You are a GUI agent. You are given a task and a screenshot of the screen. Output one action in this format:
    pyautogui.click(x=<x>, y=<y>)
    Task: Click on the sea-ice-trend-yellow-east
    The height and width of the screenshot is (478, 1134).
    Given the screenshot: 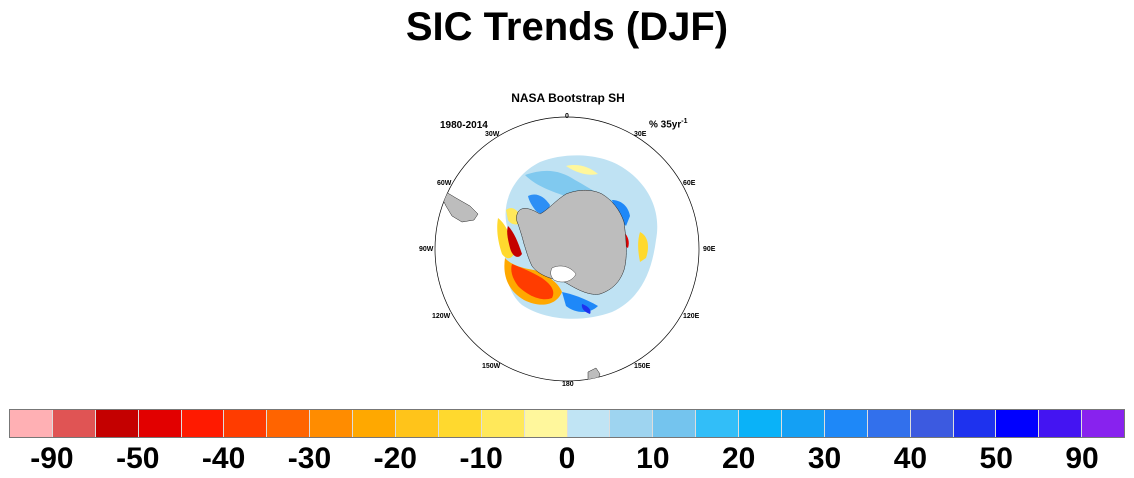 What is the action you would take?
    pyautogui.click(x=643, y=247)
    